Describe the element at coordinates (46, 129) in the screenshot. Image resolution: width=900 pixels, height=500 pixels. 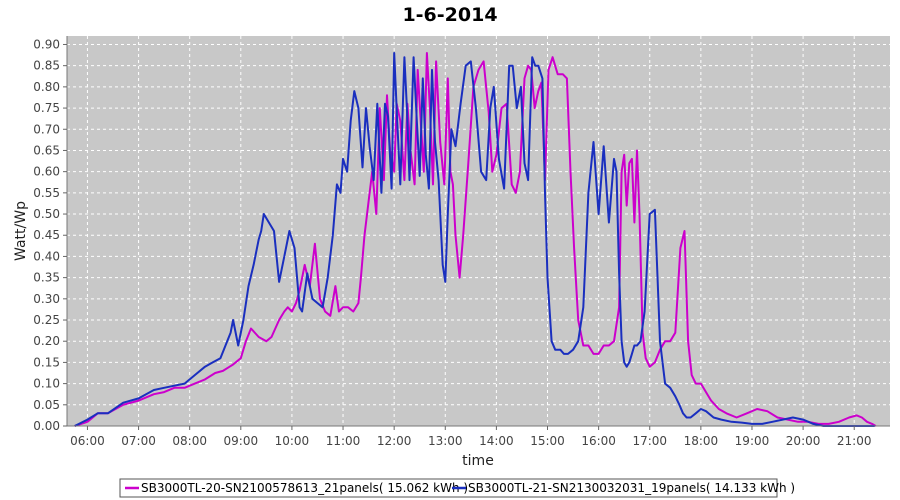
I see `y-tick-label: 0.70` at that location.